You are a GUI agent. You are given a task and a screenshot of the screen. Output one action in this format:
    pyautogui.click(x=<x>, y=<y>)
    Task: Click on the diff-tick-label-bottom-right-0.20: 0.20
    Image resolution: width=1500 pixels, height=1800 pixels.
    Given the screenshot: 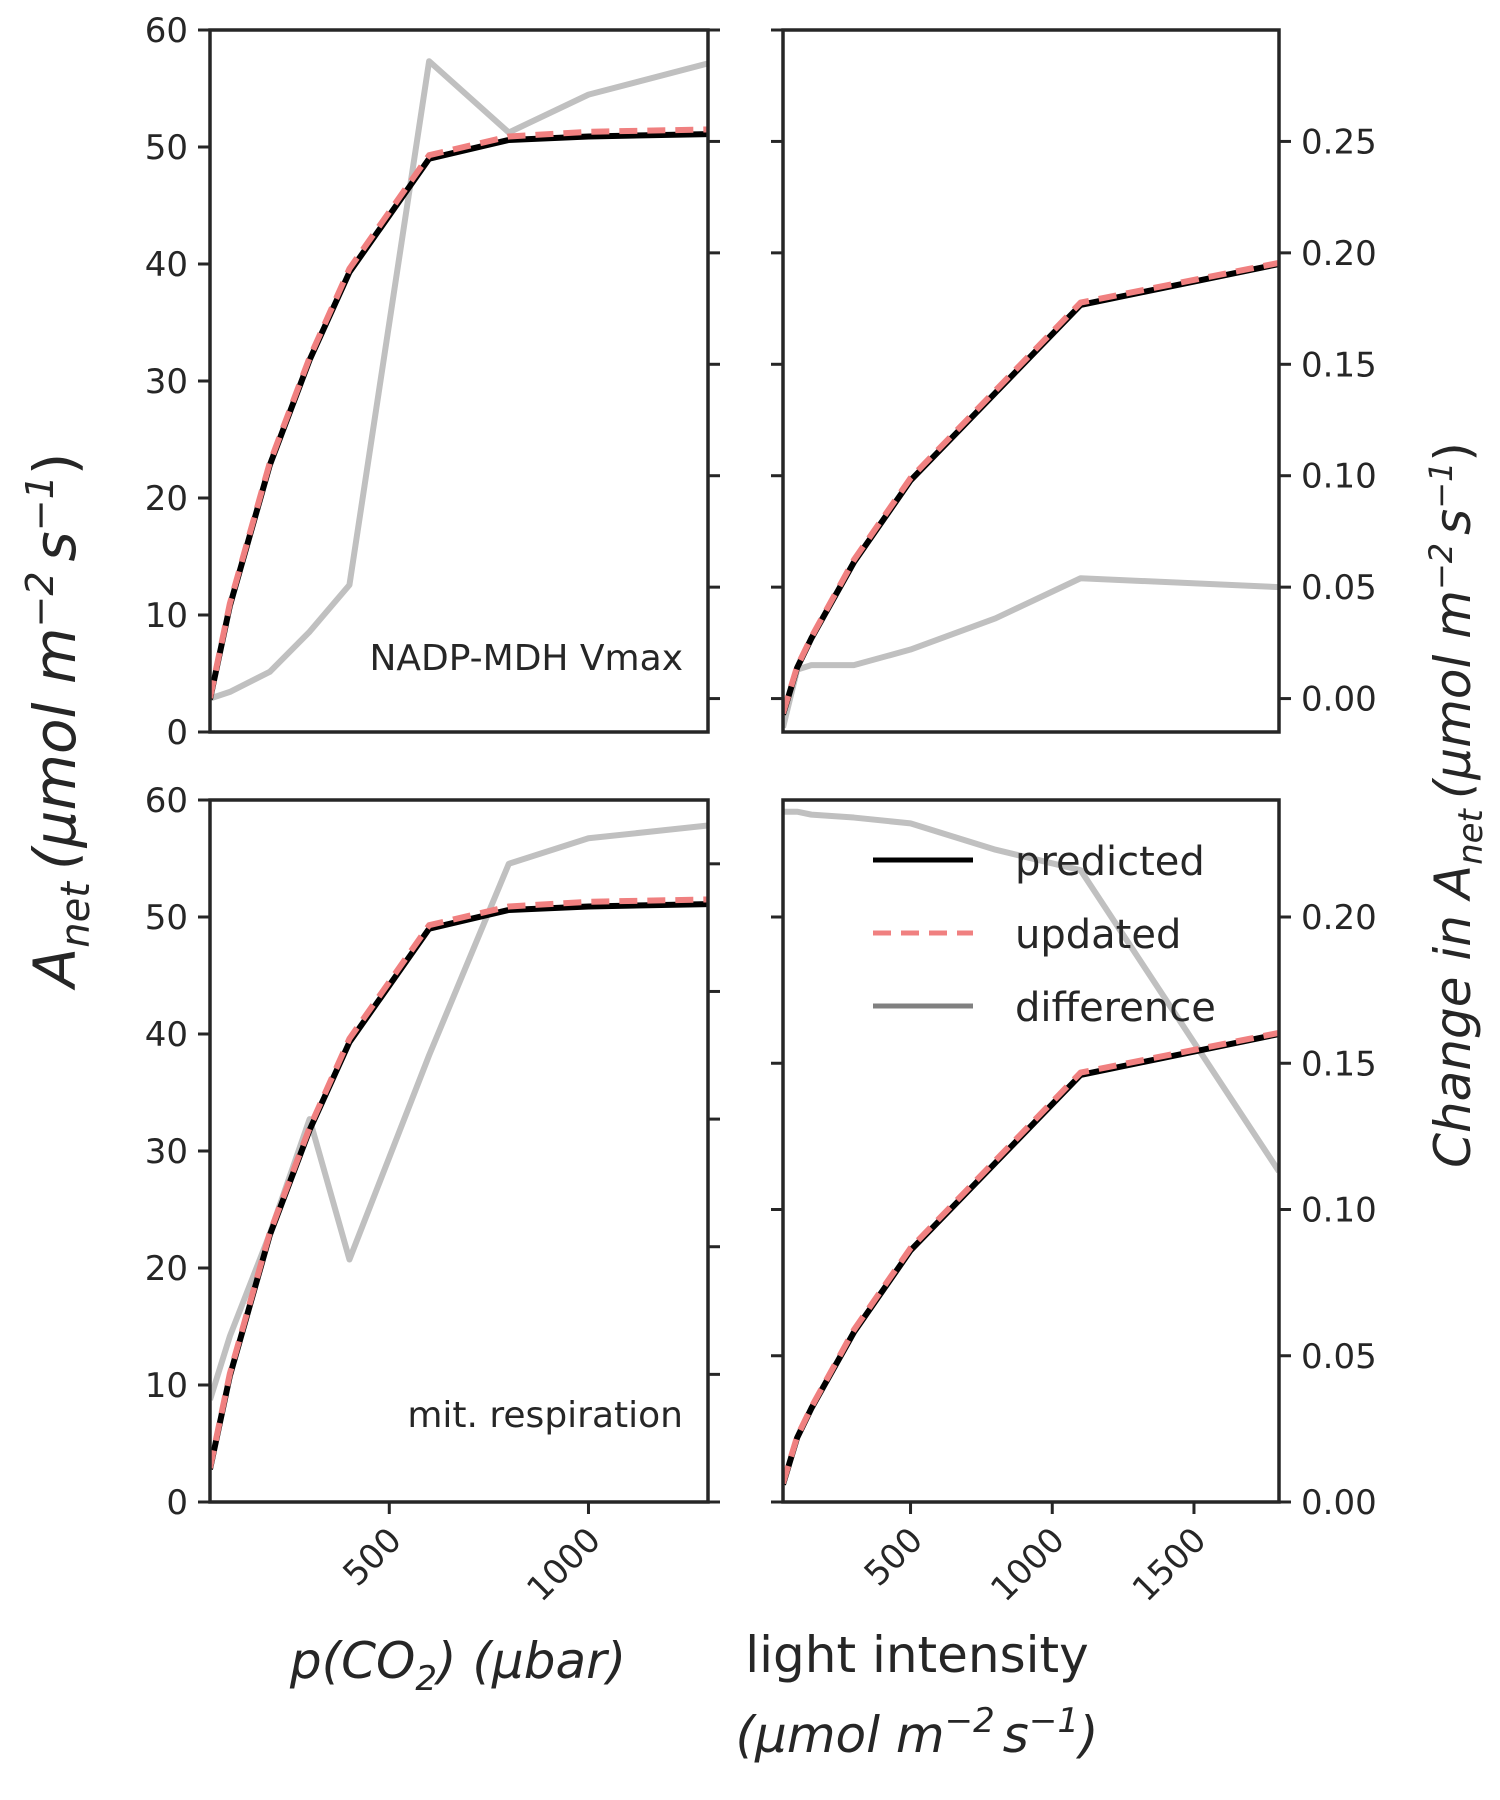 What is the action you would take?
    pyautogui.click(x=1339, y=918)
    